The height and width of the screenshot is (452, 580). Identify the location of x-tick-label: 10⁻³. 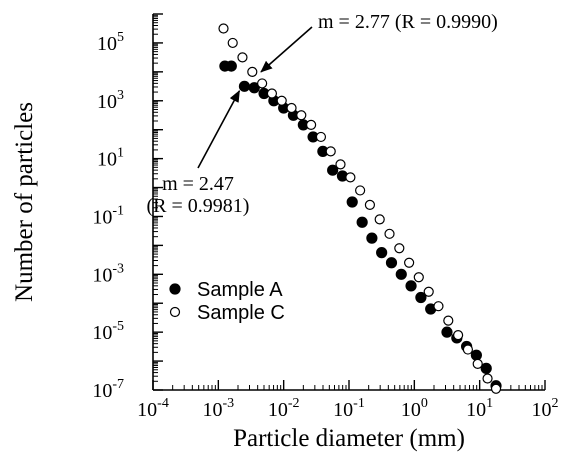
(218, 408).